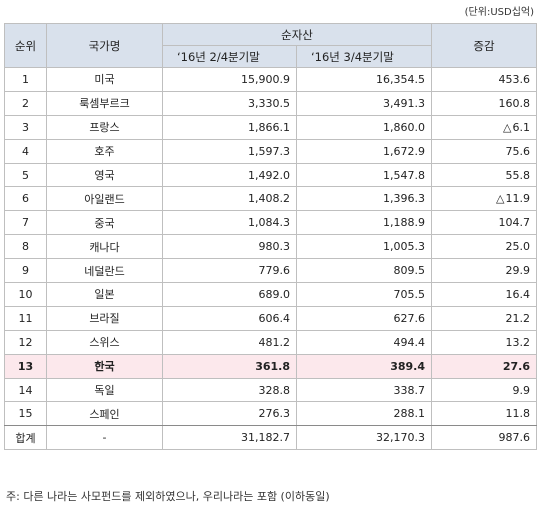 The height and width of the screenshot is (508, 540). I want to click on country-cell: 캐나다, so click(104, 247).